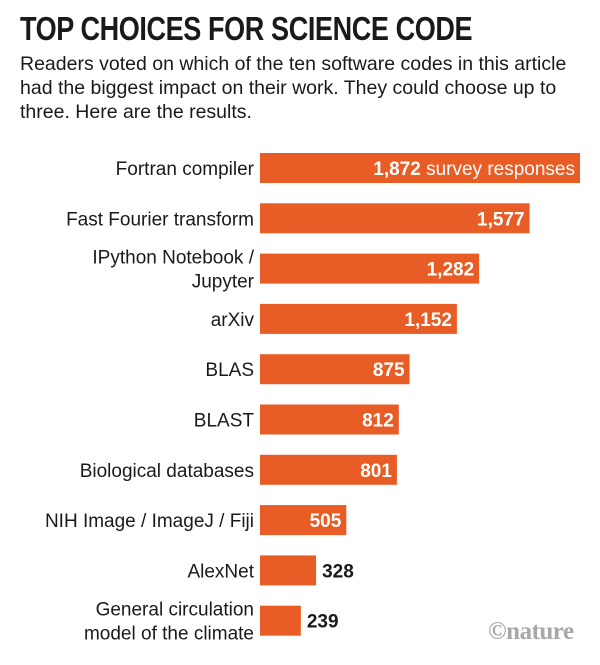 This screenshot has width=600, height=665. What do you see at coordinates (233, 320) in the screenshot?
I see `category-label: arXiv` at bounding box center [233, 320].